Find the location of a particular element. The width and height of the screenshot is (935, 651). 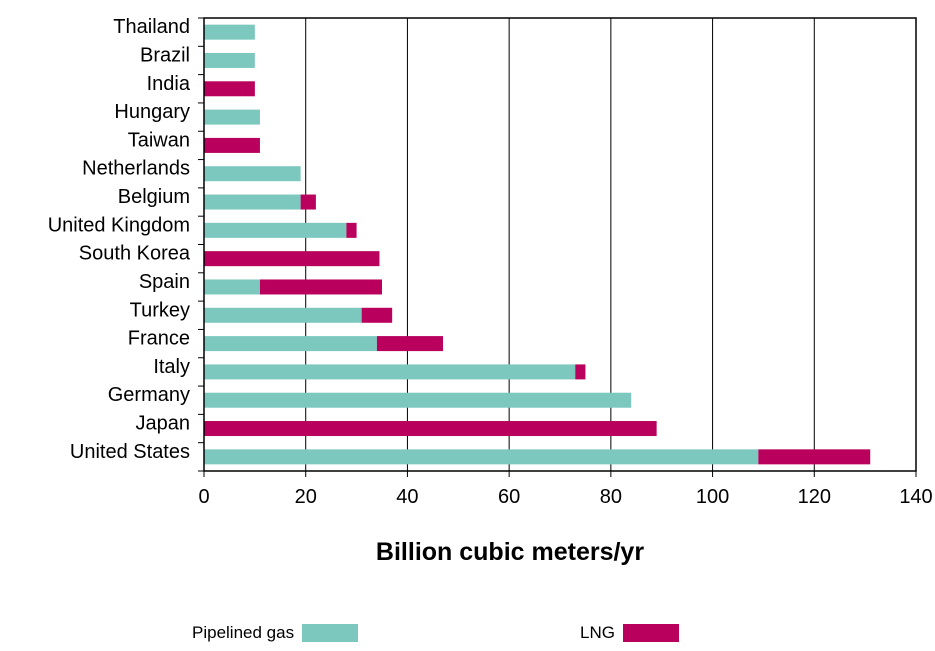

bar-hungary-pipelined-gas is located at coordinates (232, 117).